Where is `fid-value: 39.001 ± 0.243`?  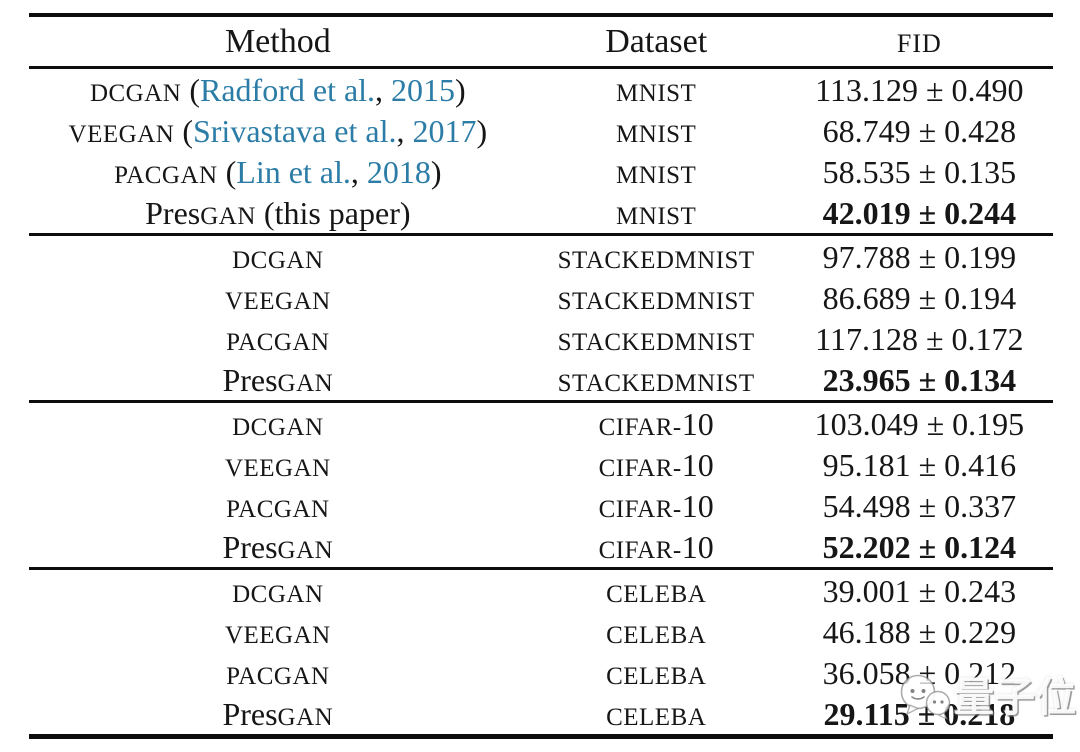 fid-value: 39.001 ± 0.243 is located at coordinates (919, 590).